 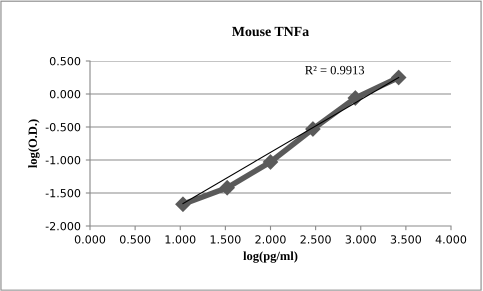 I want to click on y-tick-label: 0.000, so click(x=65, y=94).